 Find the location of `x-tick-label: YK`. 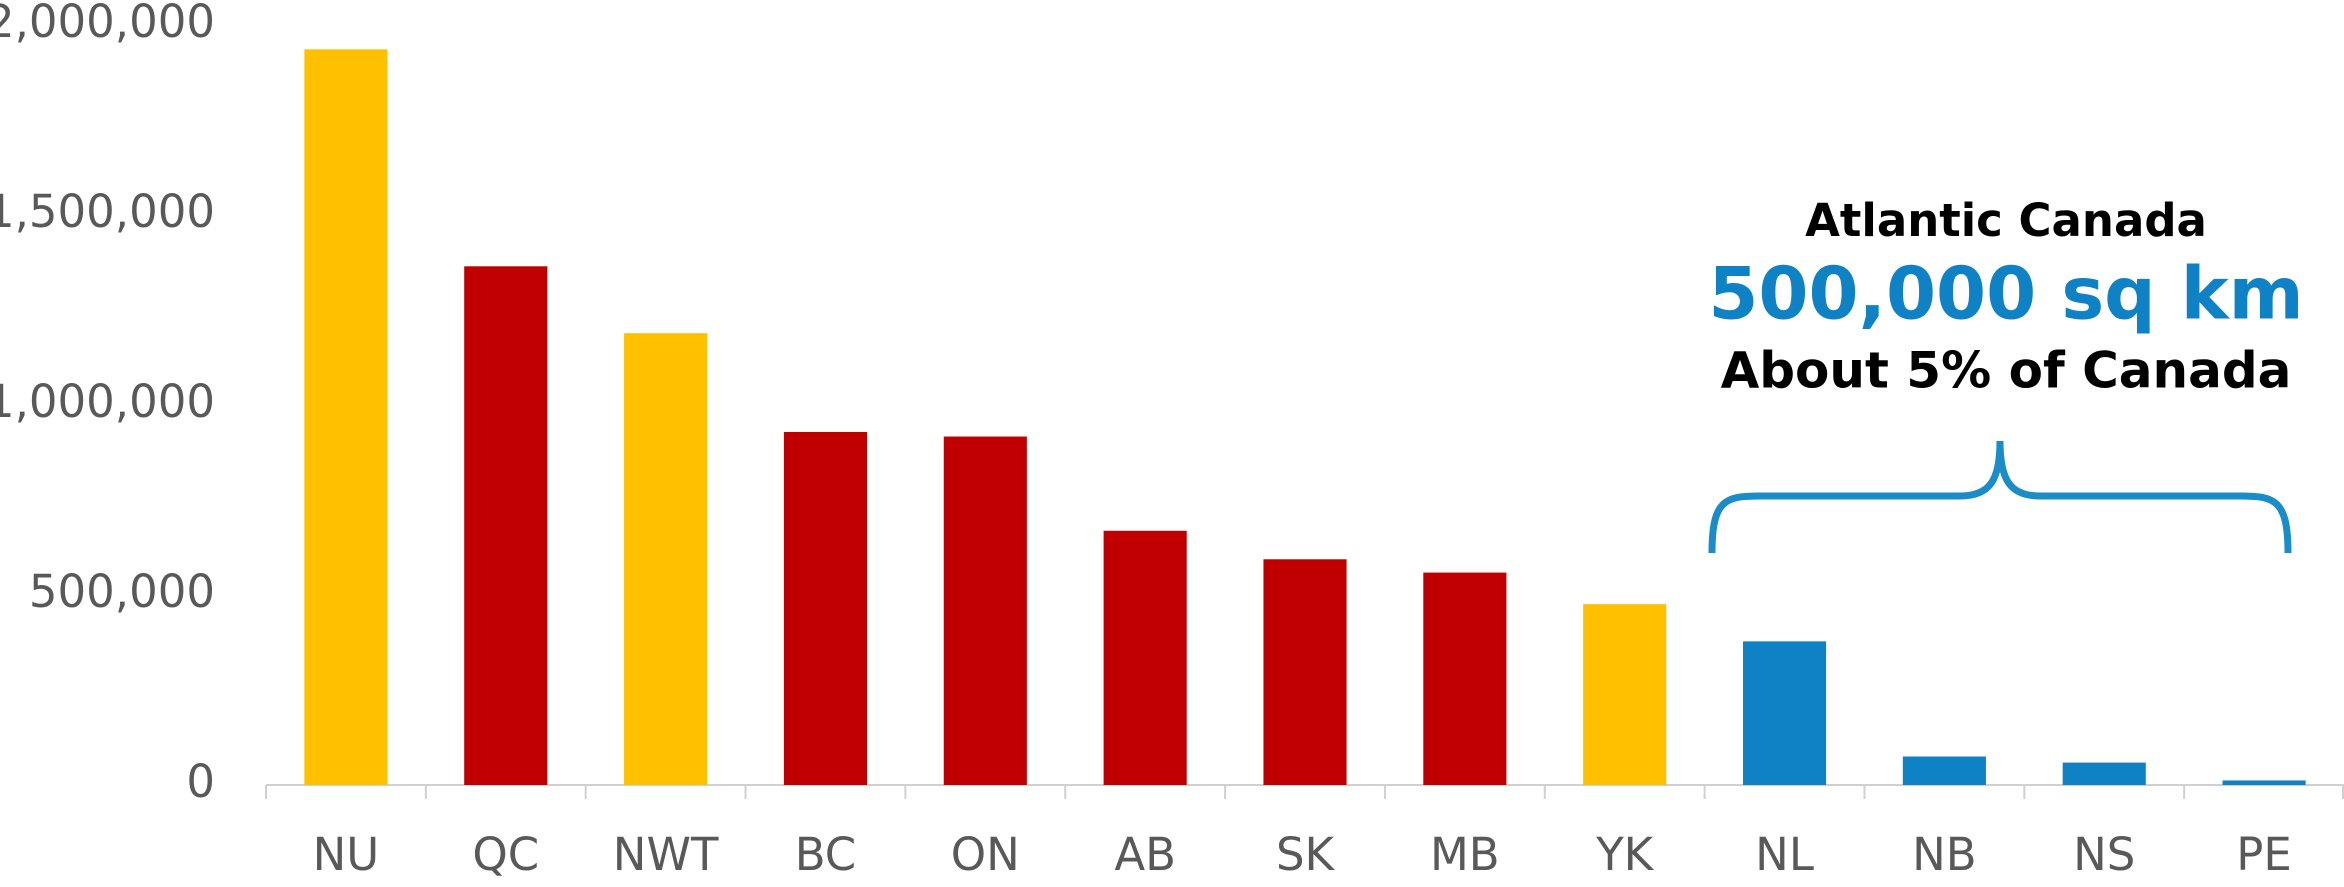

x-tick-label: YK is located at coordinates (1624, 854).